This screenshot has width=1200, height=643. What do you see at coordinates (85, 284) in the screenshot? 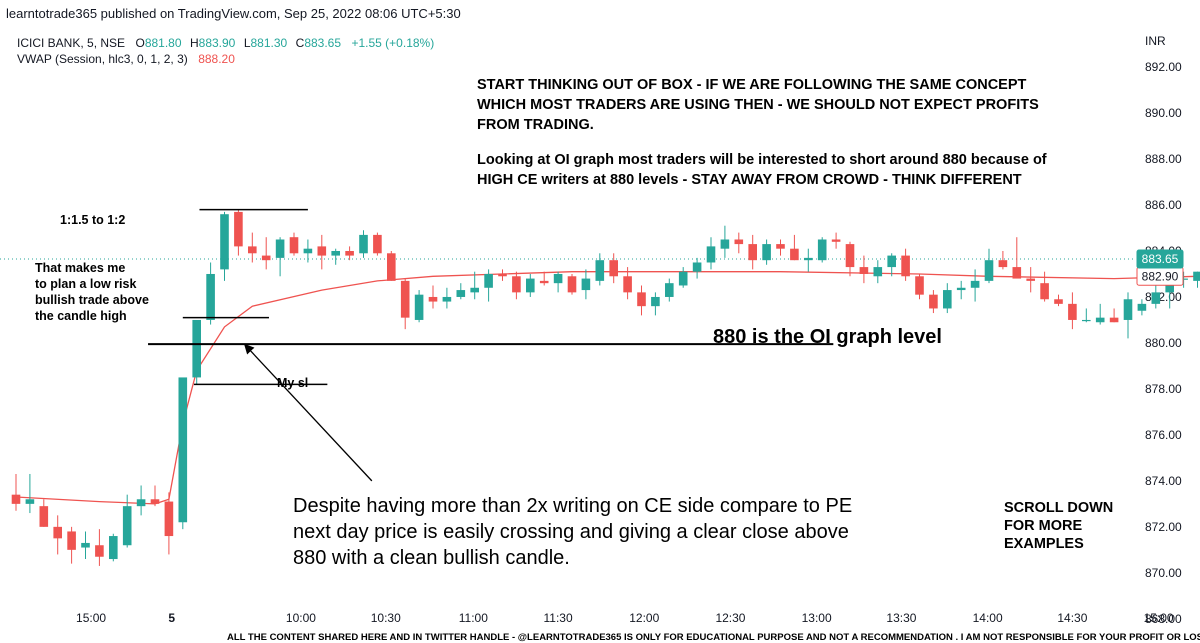
I see `plan-note-line-2: to plan a low risk` at bounding box center [85, 284].